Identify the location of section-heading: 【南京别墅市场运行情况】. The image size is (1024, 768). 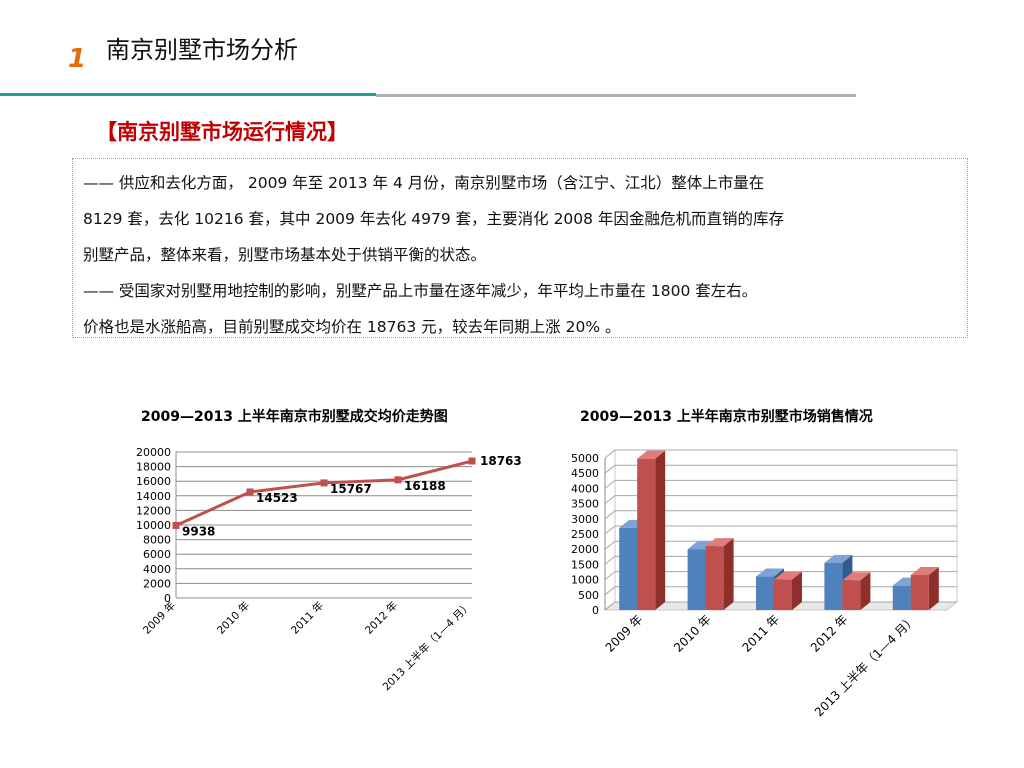
(222, 132).